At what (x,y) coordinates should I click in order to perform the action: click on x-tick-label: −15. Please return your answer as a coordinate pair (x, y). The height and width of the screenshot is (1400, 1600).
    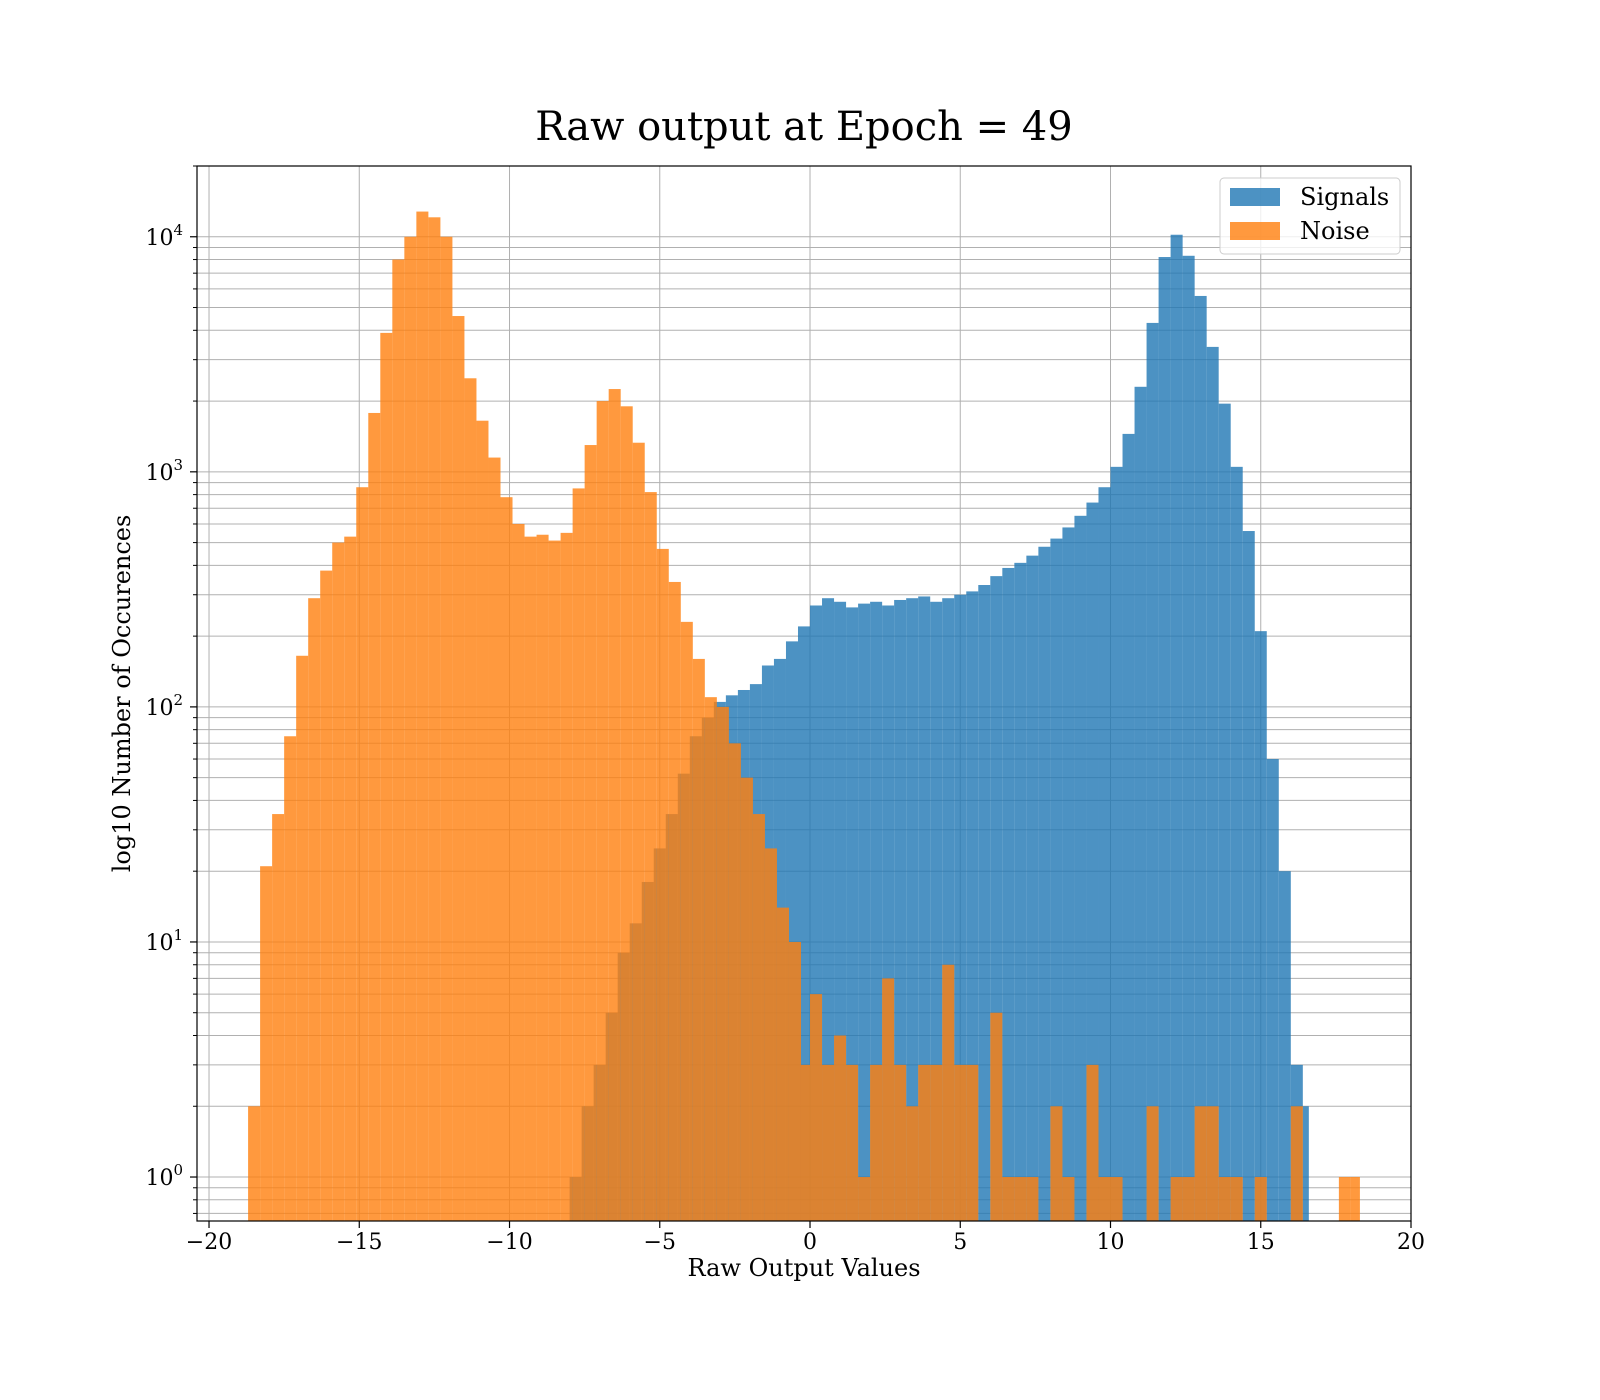
    Looking at the image, I should click on (359, 1242).